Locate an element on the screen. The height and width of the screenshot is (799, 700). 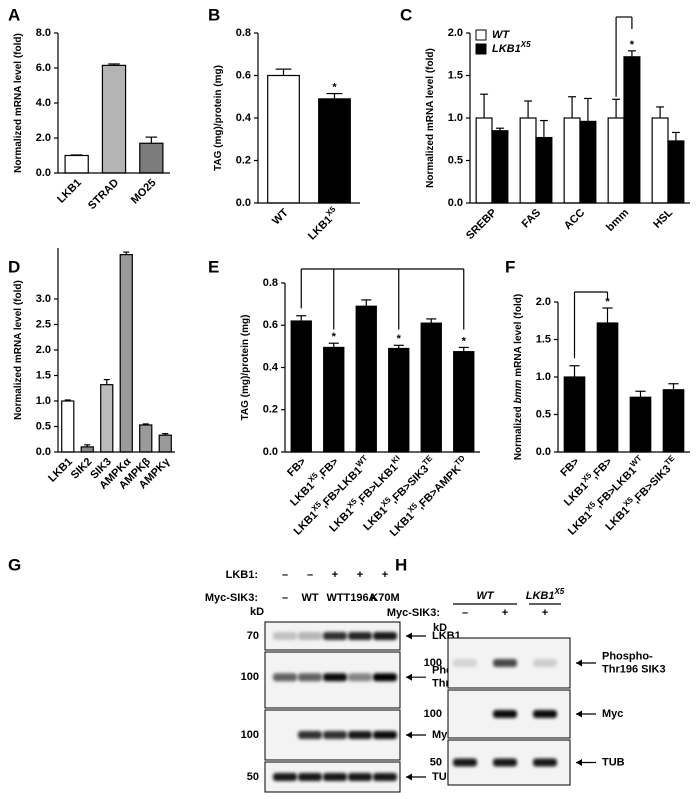
x-tick-label: LKB1 is located at coordinates (69, 191).